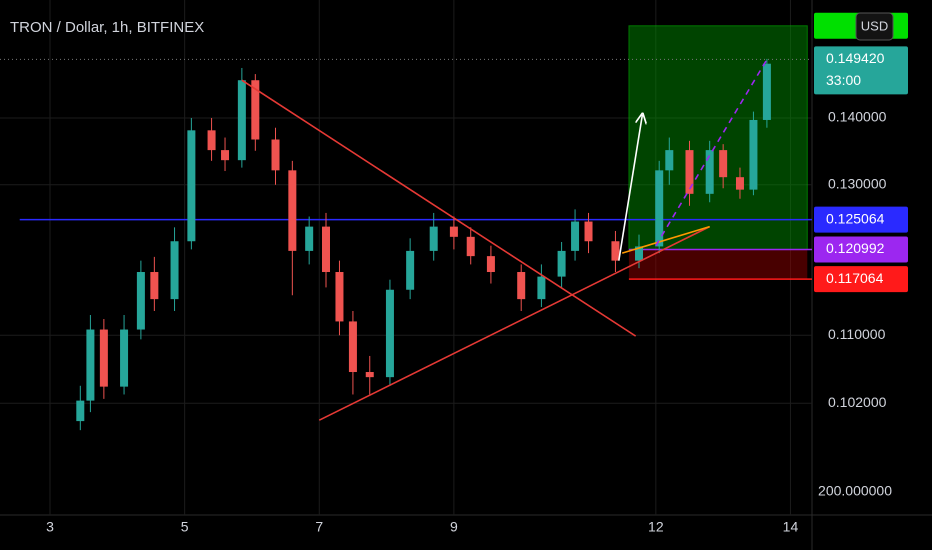  What do you see at coordinates (185, 527) in the screenshot?
I see `x-tick-label: 5` at bounding box center [185, 527].